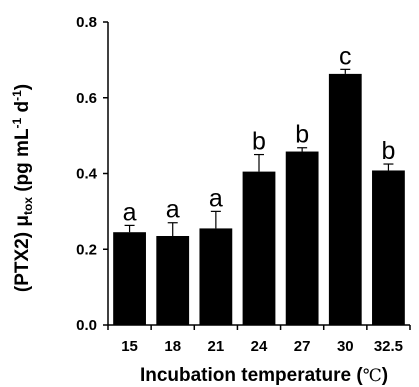 This screenshot has height=387, width=419. What do you see at coordinates (87, 174) in the screenshot?
I see `y-tick-label: 0.4` at bounding box center [87, 174].